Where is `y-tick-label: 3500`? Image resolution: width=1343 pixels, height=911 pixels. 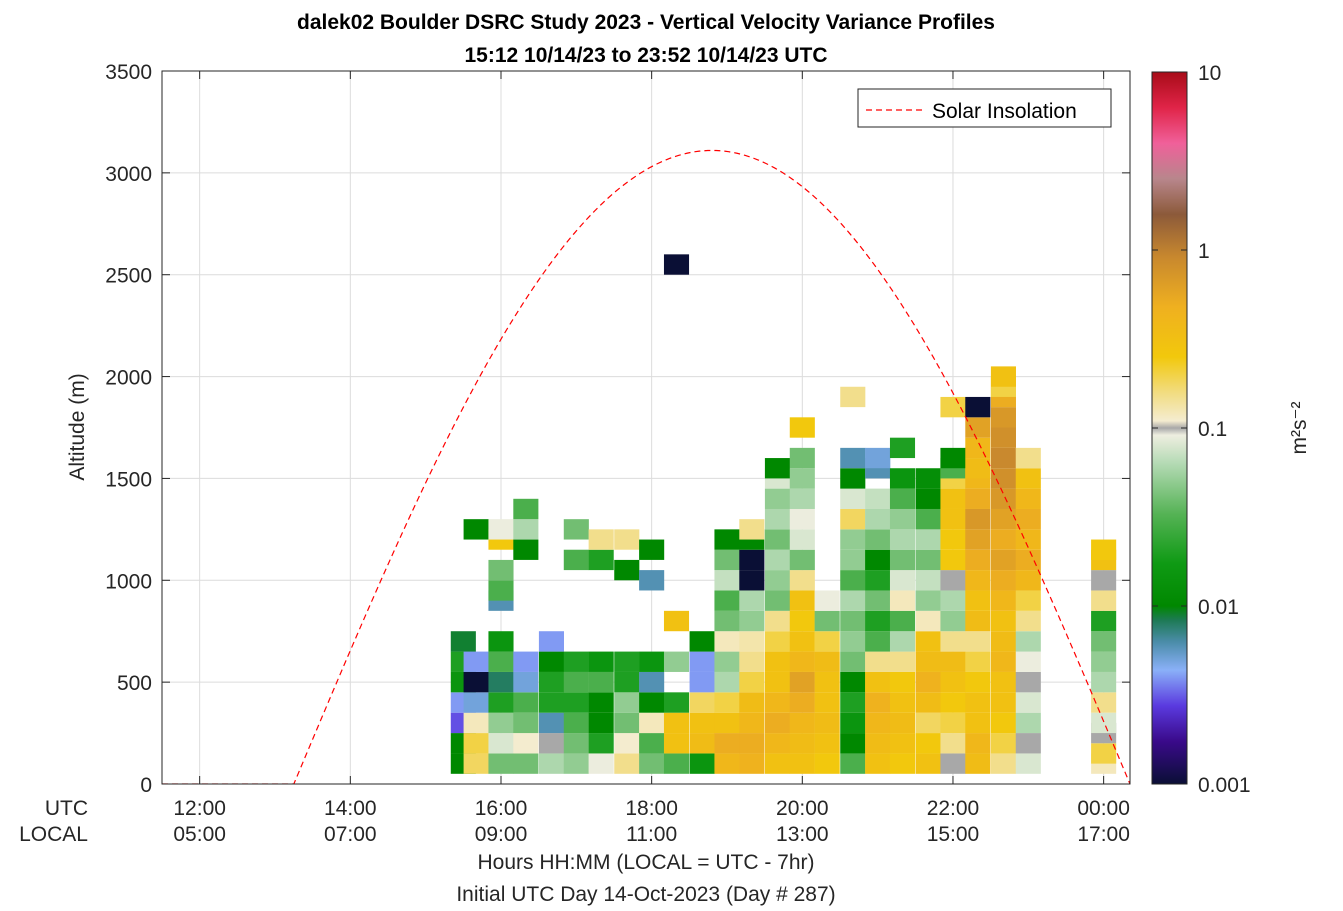
y-tick-label: 3500 is located at coordinates (128, 72).